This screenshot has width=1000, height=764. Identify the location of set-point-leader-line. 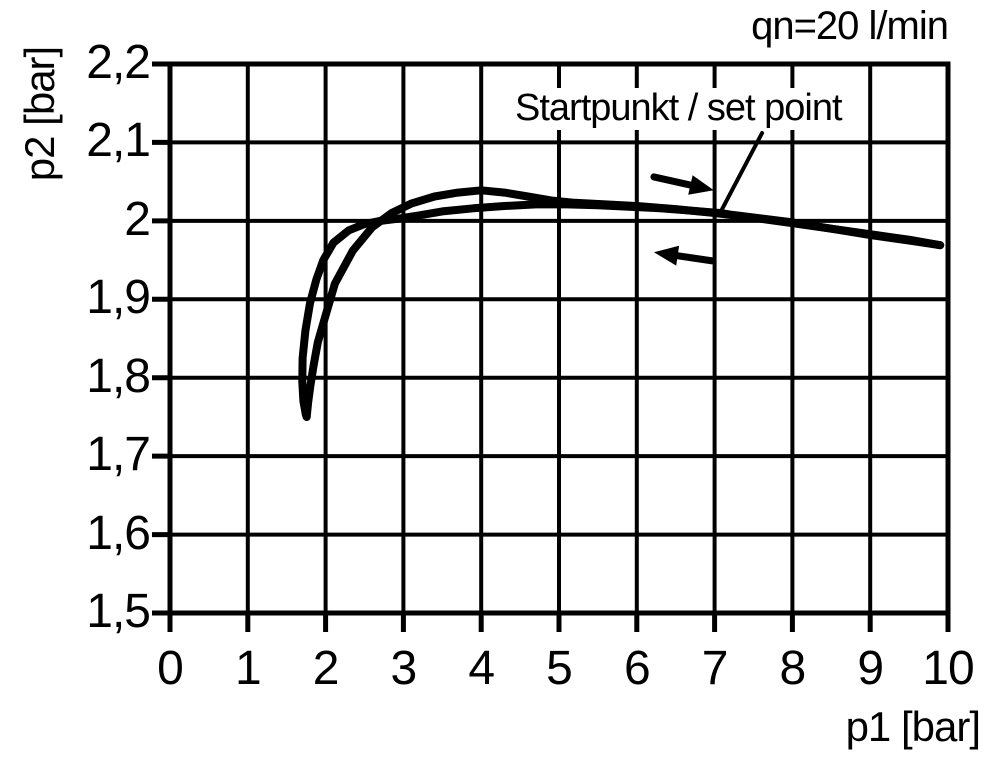
(741, 173).